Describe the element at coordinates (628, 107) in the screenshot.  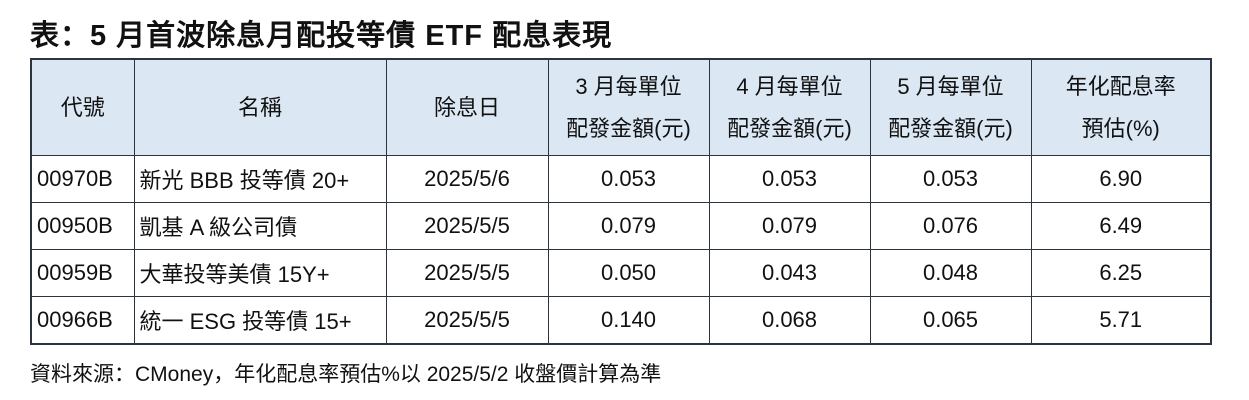
I see `header-cell: 3 月每單位 配發金額(元)` at that location.